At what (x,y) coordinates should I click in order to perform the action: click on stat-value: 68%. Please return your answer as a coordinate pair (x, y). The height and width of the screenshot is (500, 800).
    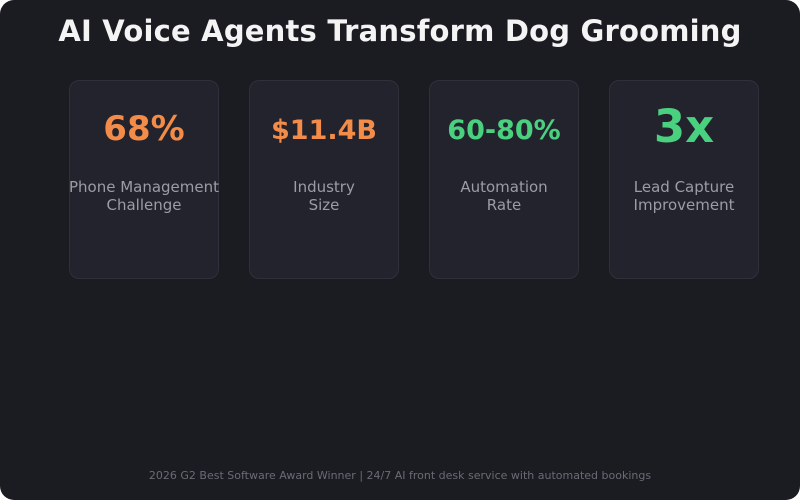
    Looking at the image, I should click on (144, 129).